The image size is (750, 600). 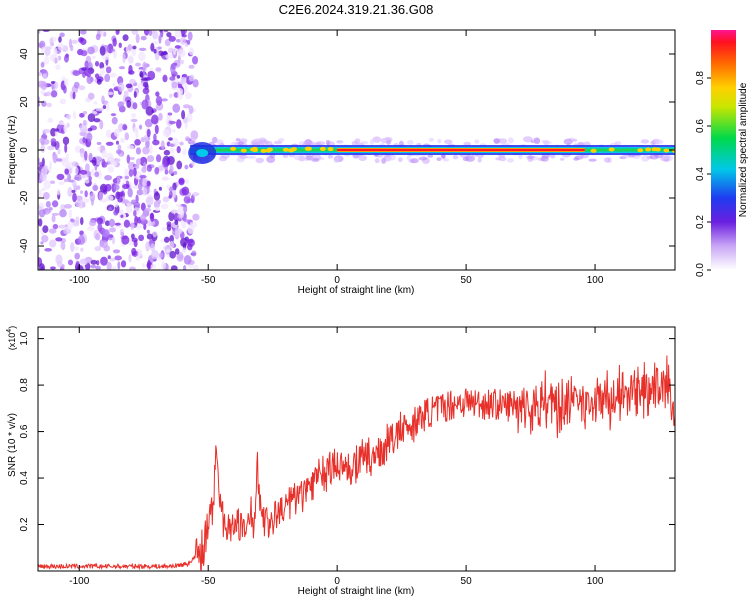 What do you see at coordinates (24, 54) in the screenshot?
I see `spectrogram-y-tick-label: 40` at bounding box center [24, 54].